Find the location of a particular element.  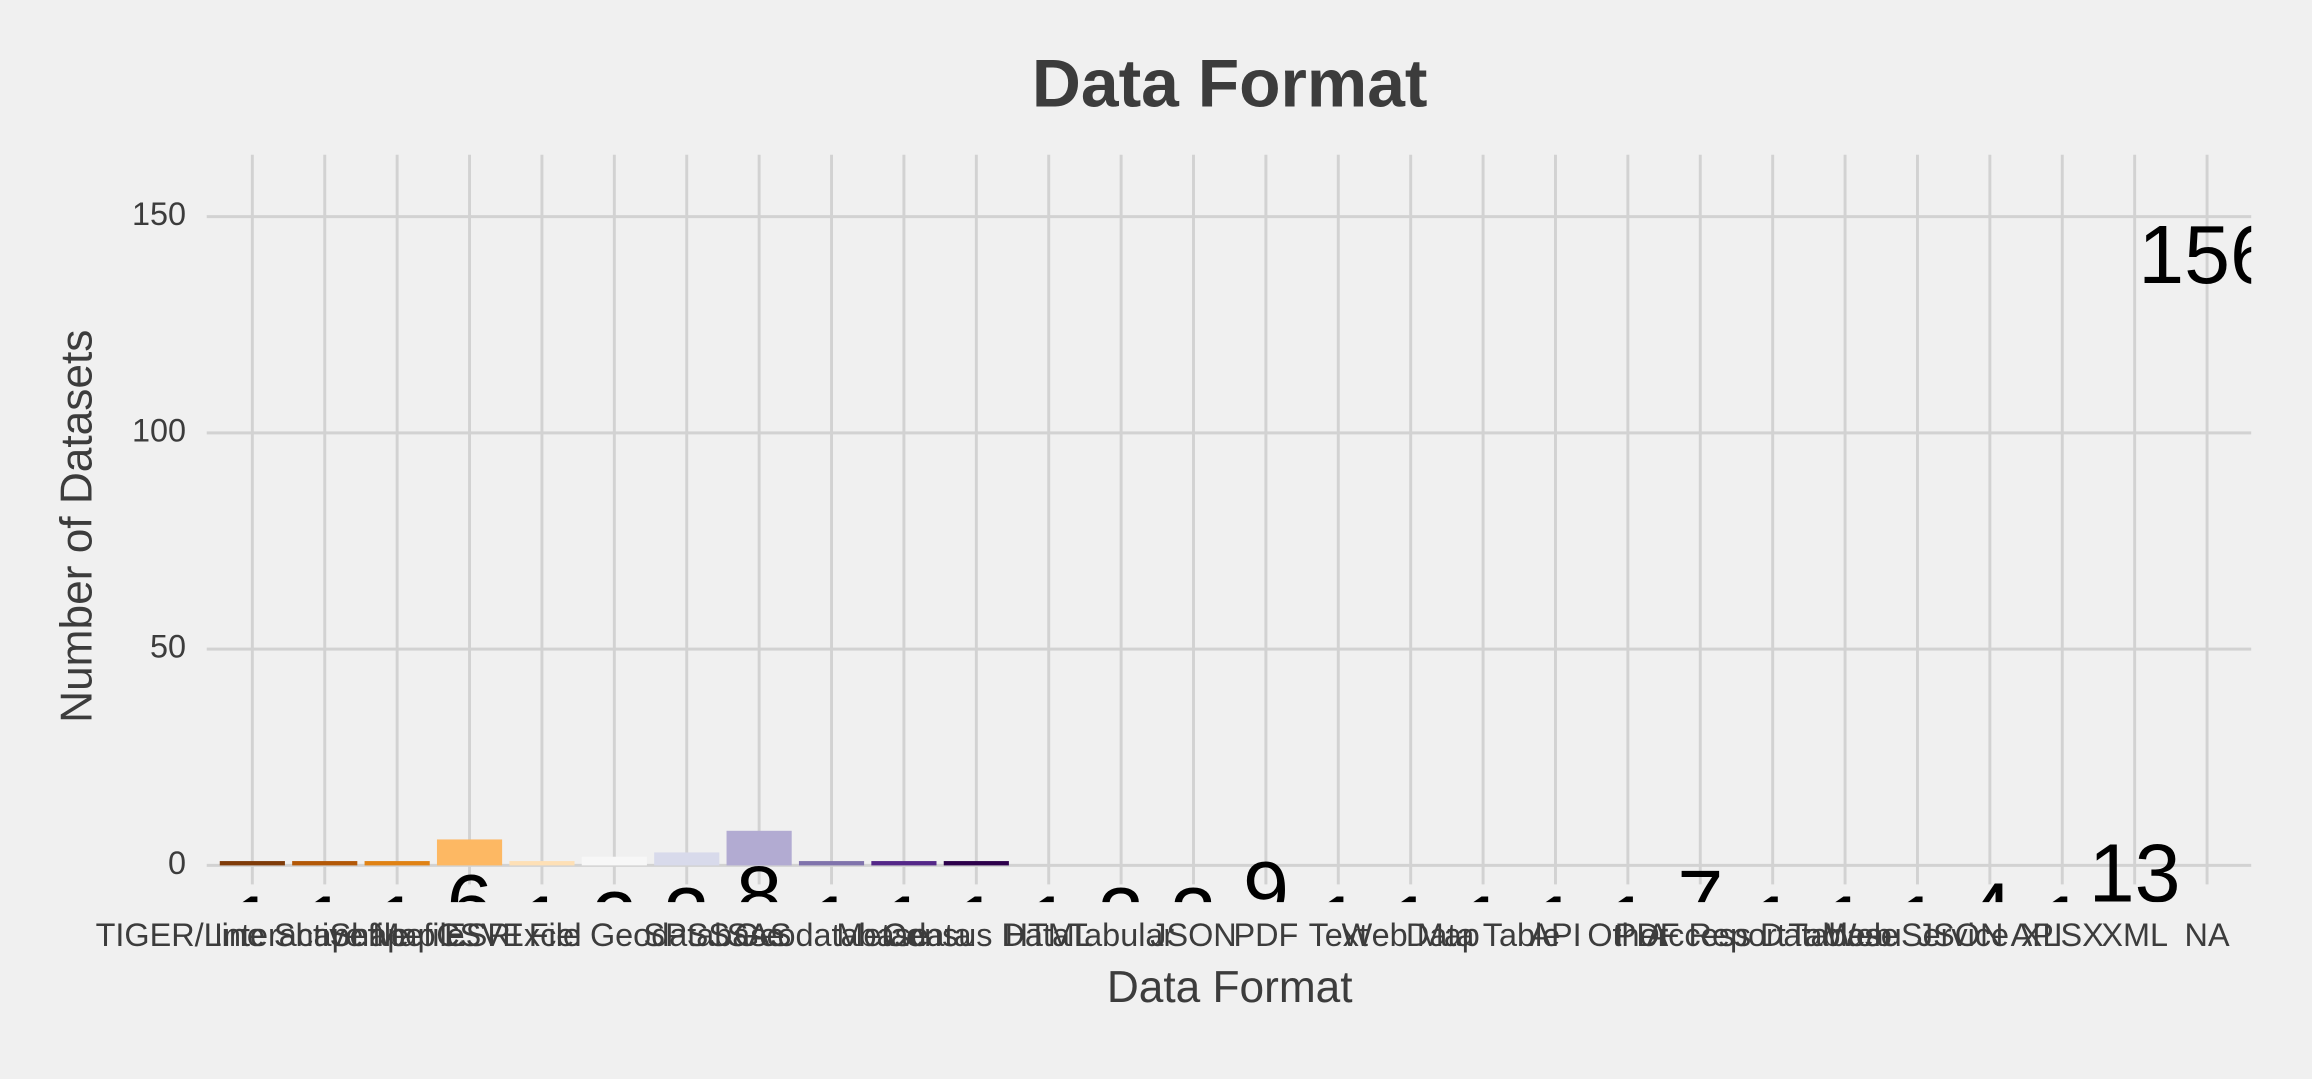

x-tick-label: Census Data is located at coordinates (977, 935).